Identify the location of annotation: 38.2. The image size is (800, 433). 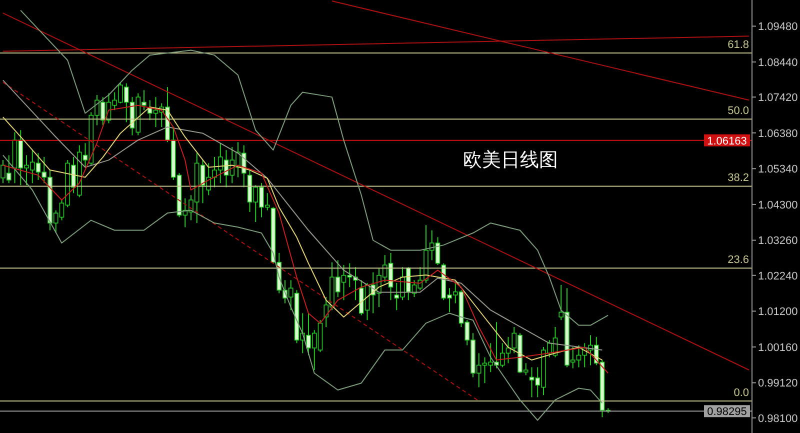
(738, 178).